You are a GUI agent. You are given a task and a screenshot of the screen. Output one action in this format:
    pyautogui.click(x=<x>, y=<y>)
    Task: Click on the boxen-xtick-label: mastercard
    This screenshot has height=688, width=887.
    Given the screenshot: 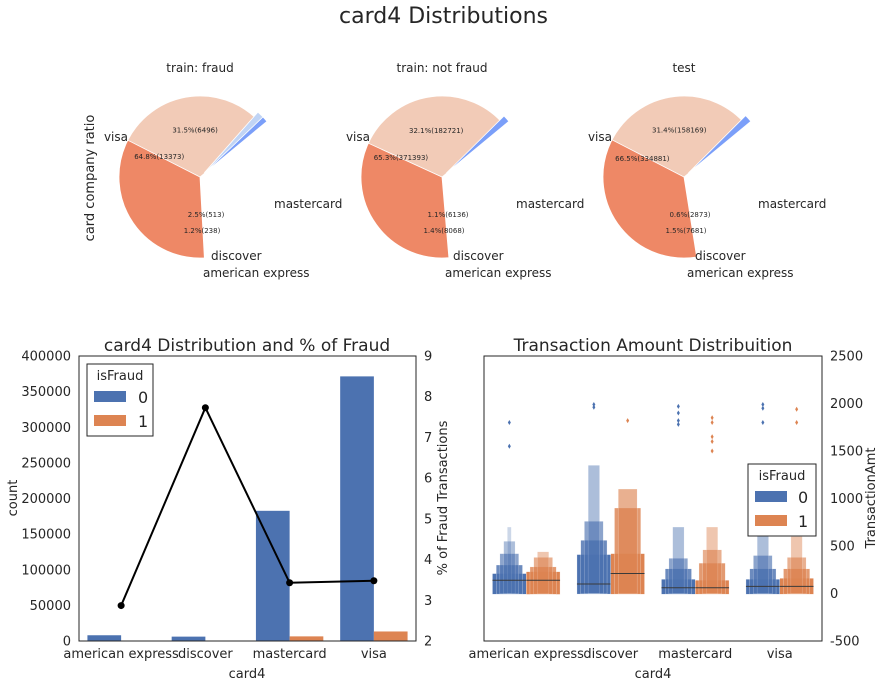 What is the action you would take?
    pyautogui.click(x=695, y=654)
    